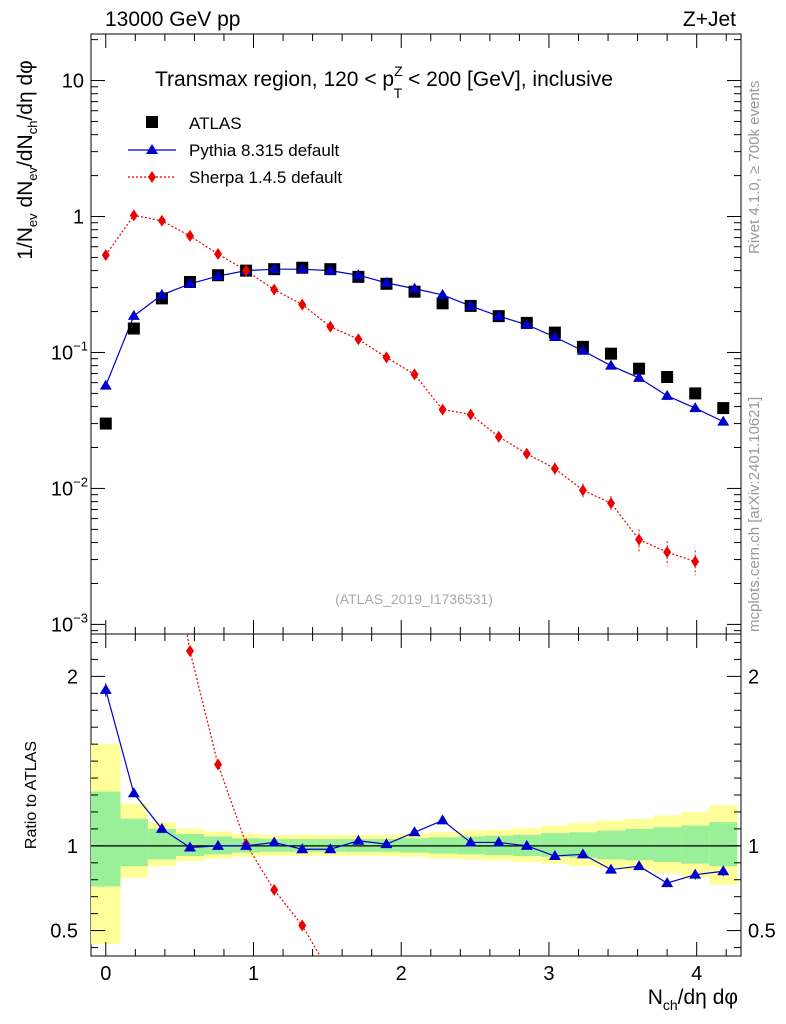  I want to click on legend-sherpa-marker, so click(152, 177).